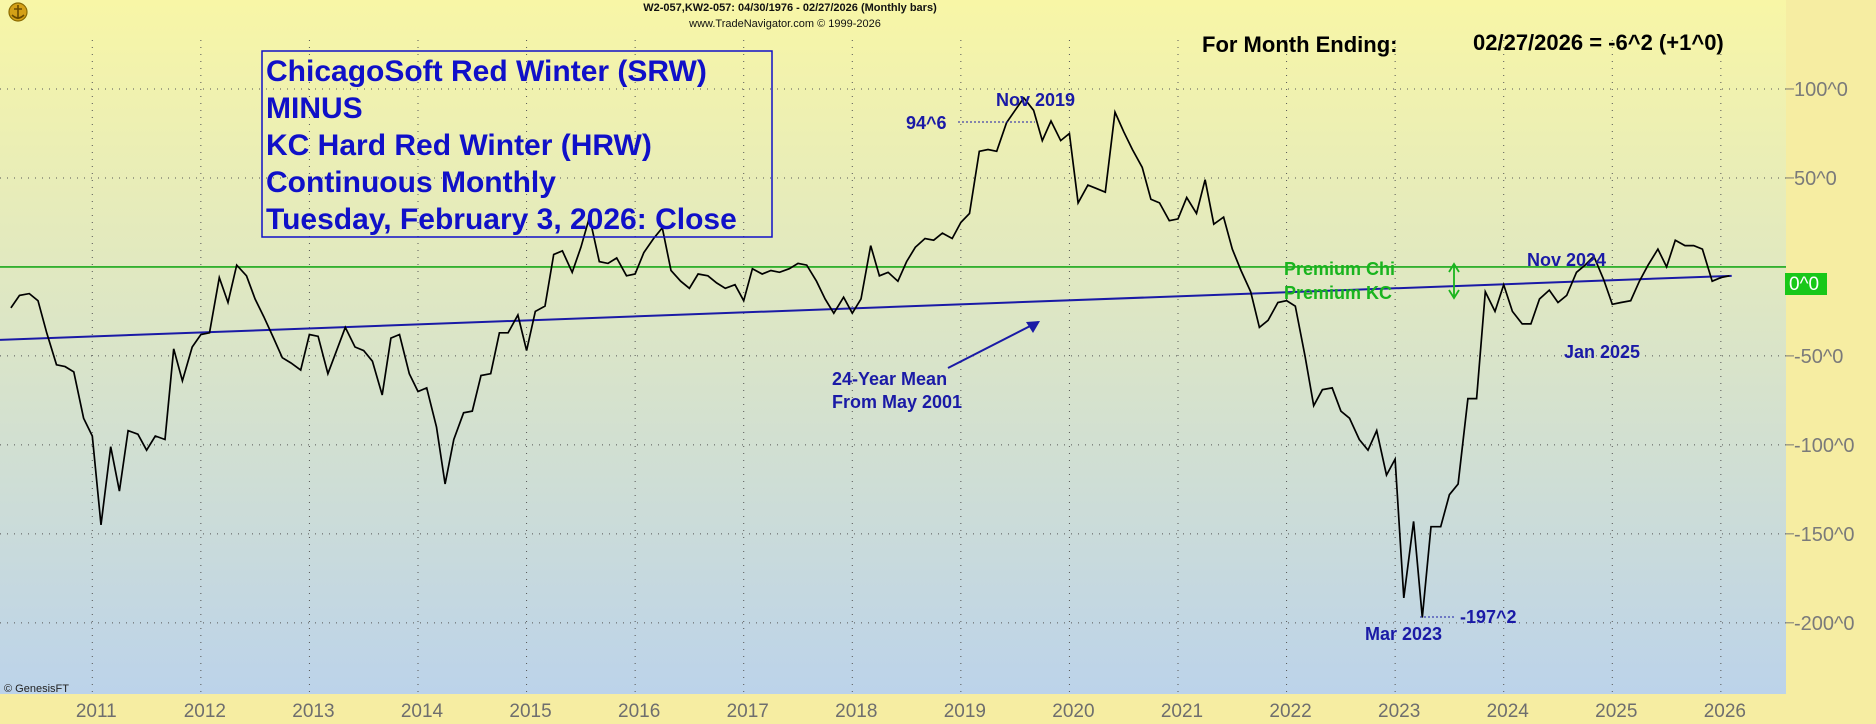 This screenshot has width=1876, height=724. I want to click on x-tick-label: 2020, so click(1073, 711).